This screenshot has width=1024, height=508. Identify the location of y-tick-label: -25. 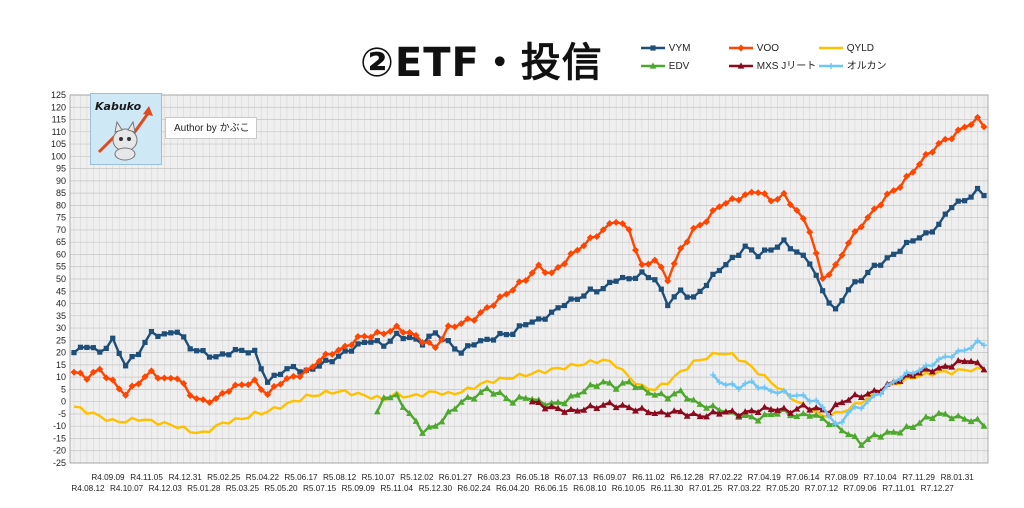
(59, 463).